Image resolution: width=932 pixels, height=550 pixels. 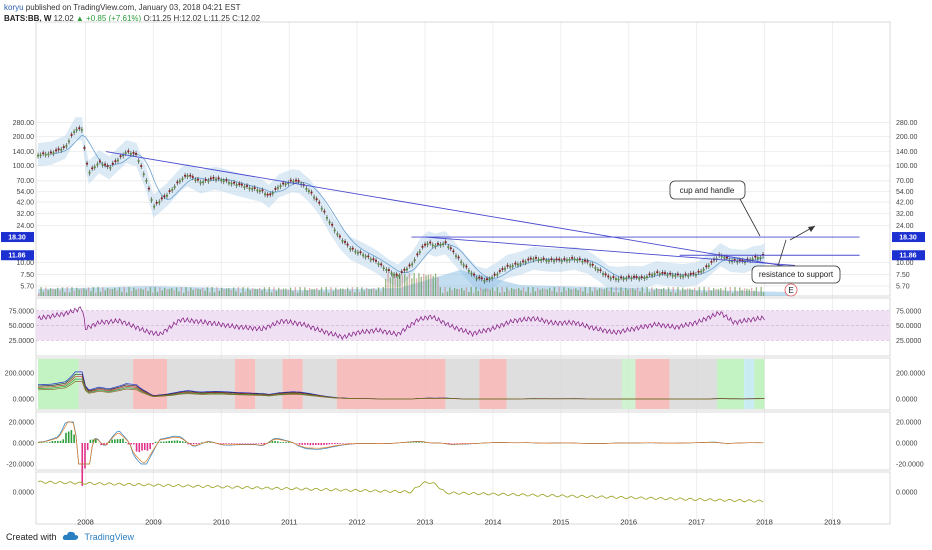 I want to click on price-change: +0.85 (+7.61%), so click(x=114, y=18).